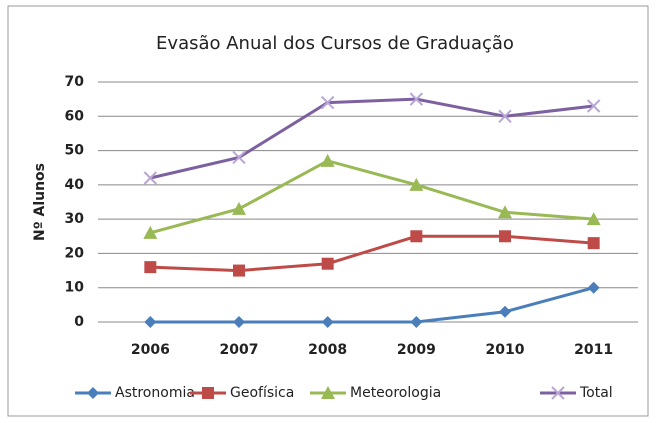 This screenshot has height=423, width=657. Describe the element at coordinates (239, 350) in the screenshot. I see `x-tick-label: 2007` at that location.